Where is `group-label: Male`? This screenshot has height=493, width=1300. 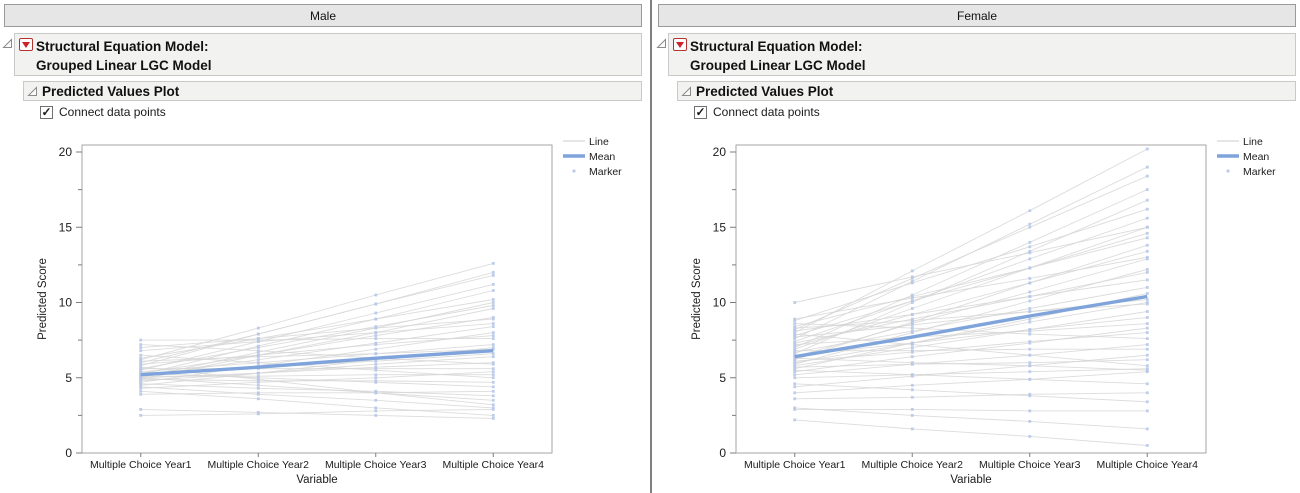
group-label: Male is located at coordinates (322, 15).